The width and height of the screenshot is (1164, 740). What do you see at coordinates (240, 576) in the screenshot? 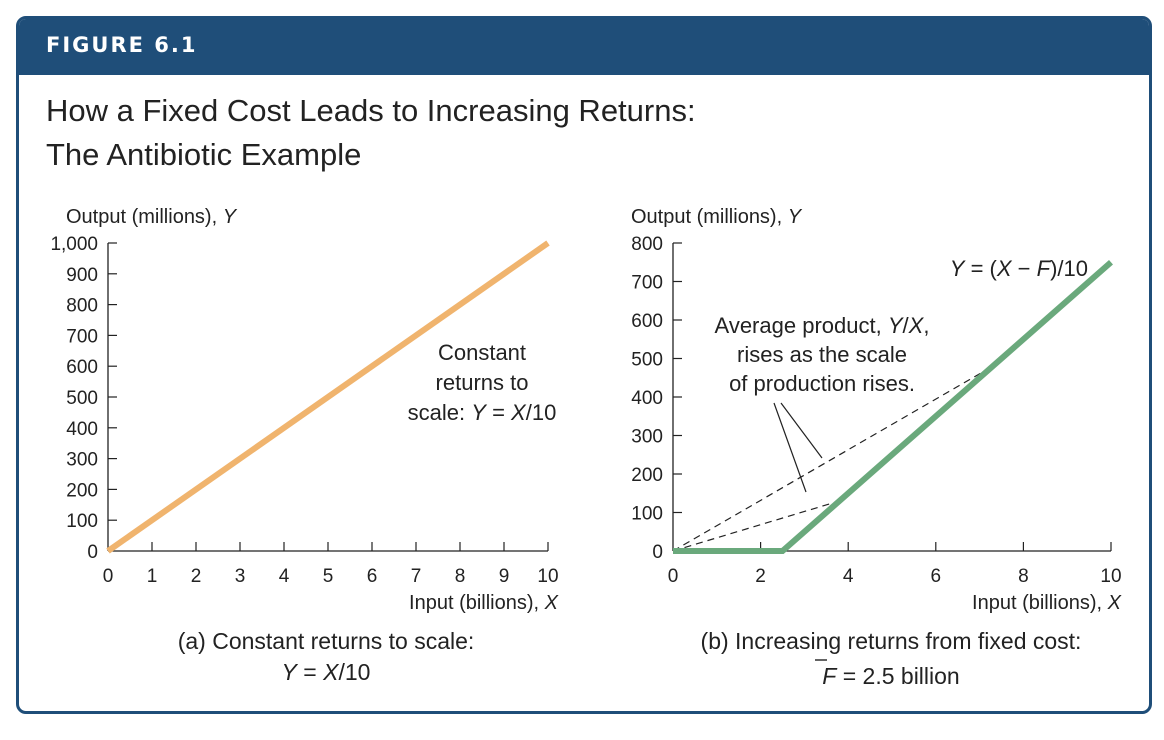
I see `x-tick-label: 3` at bounding box center [240, 576].